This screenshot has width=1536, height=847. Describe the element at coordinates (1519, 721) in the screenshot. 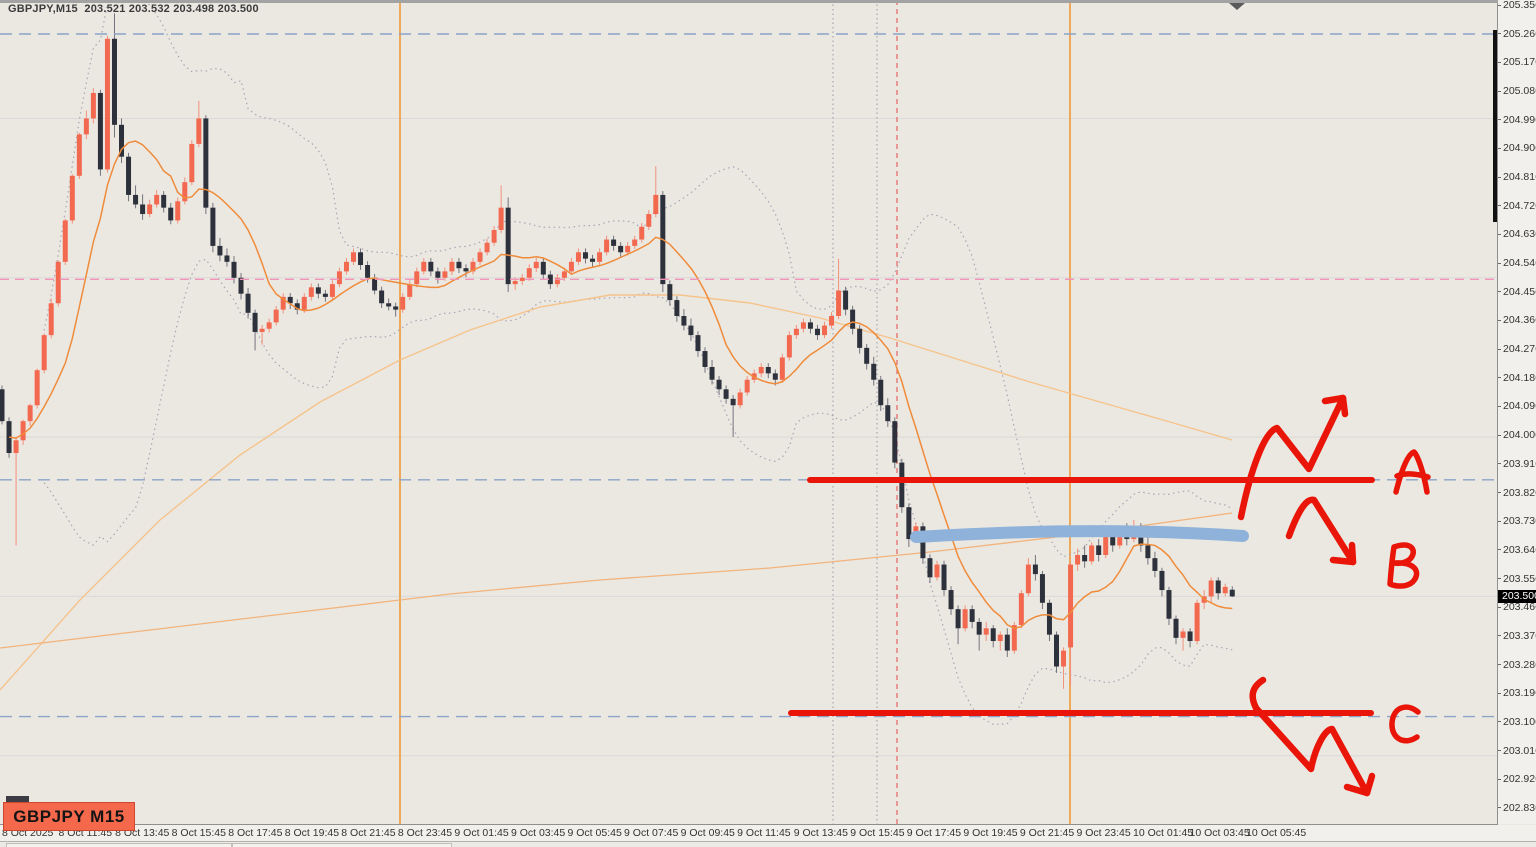

I see `price-label: 203.106` at that location.